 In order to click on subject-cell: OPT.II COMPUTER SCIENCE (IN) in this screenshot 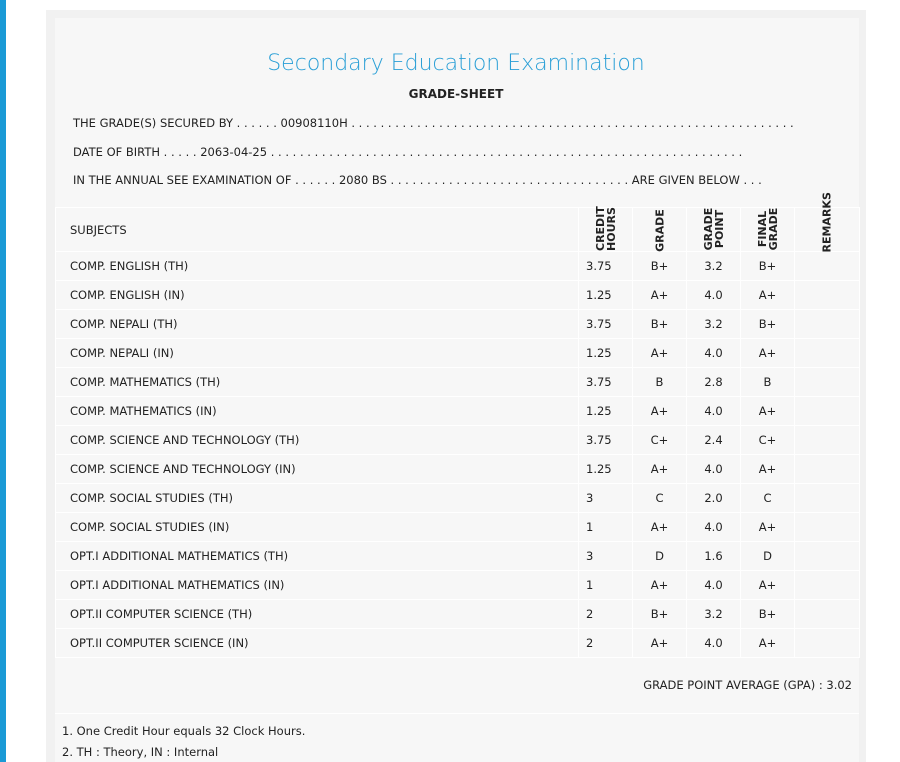, I will do `click(317, 643)`.